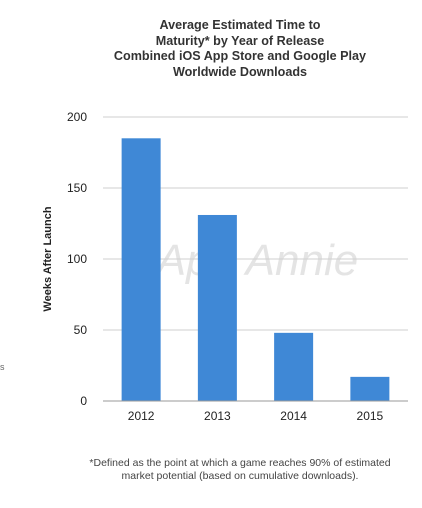 The height and width of the screenshot is (508, 422). What do you see at coordinates (2, 367) in the screenshot?
I see `left-edge-text-fragment: s` at bounding box center [2, 367].